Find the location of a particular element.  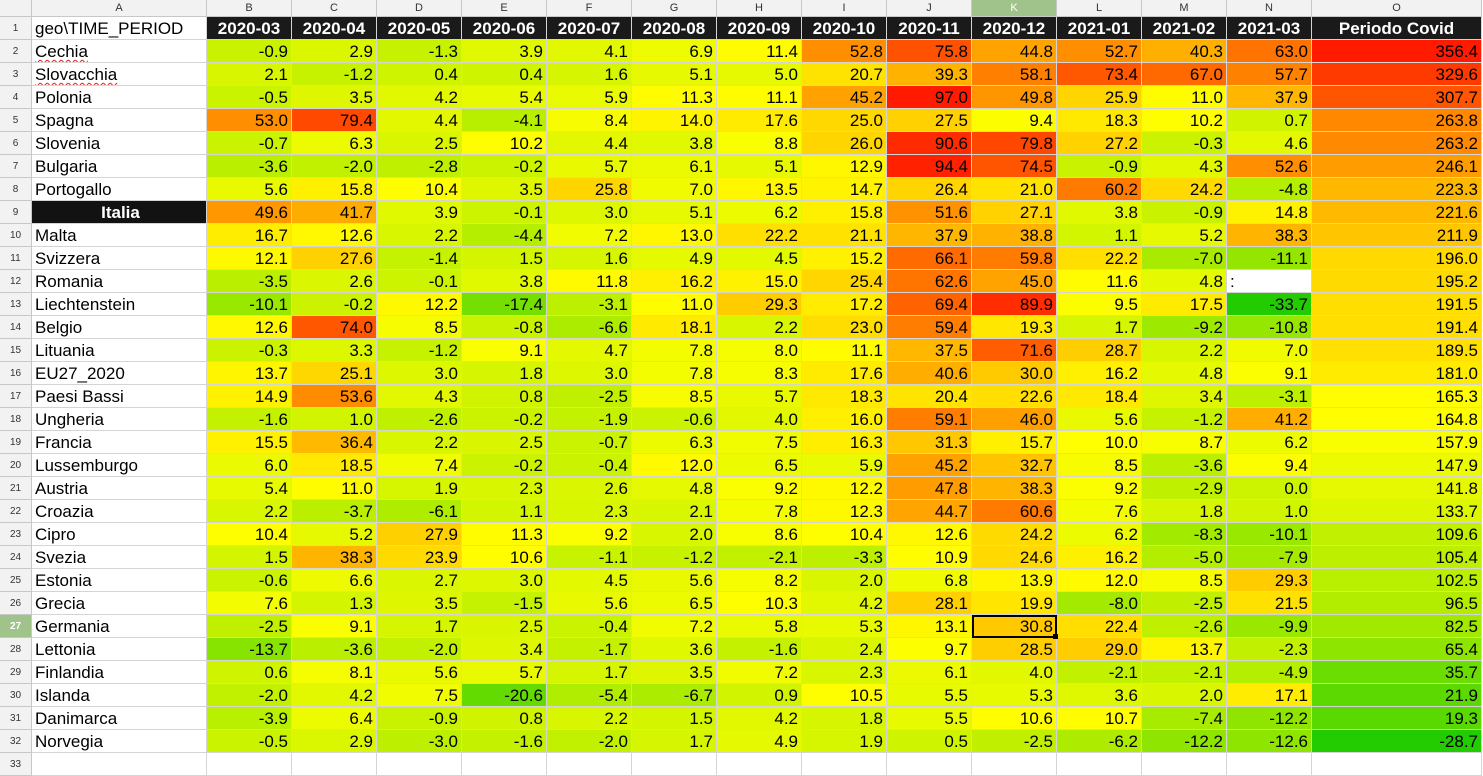

cell-value: 0.8 is located at coordinates (504, 396).